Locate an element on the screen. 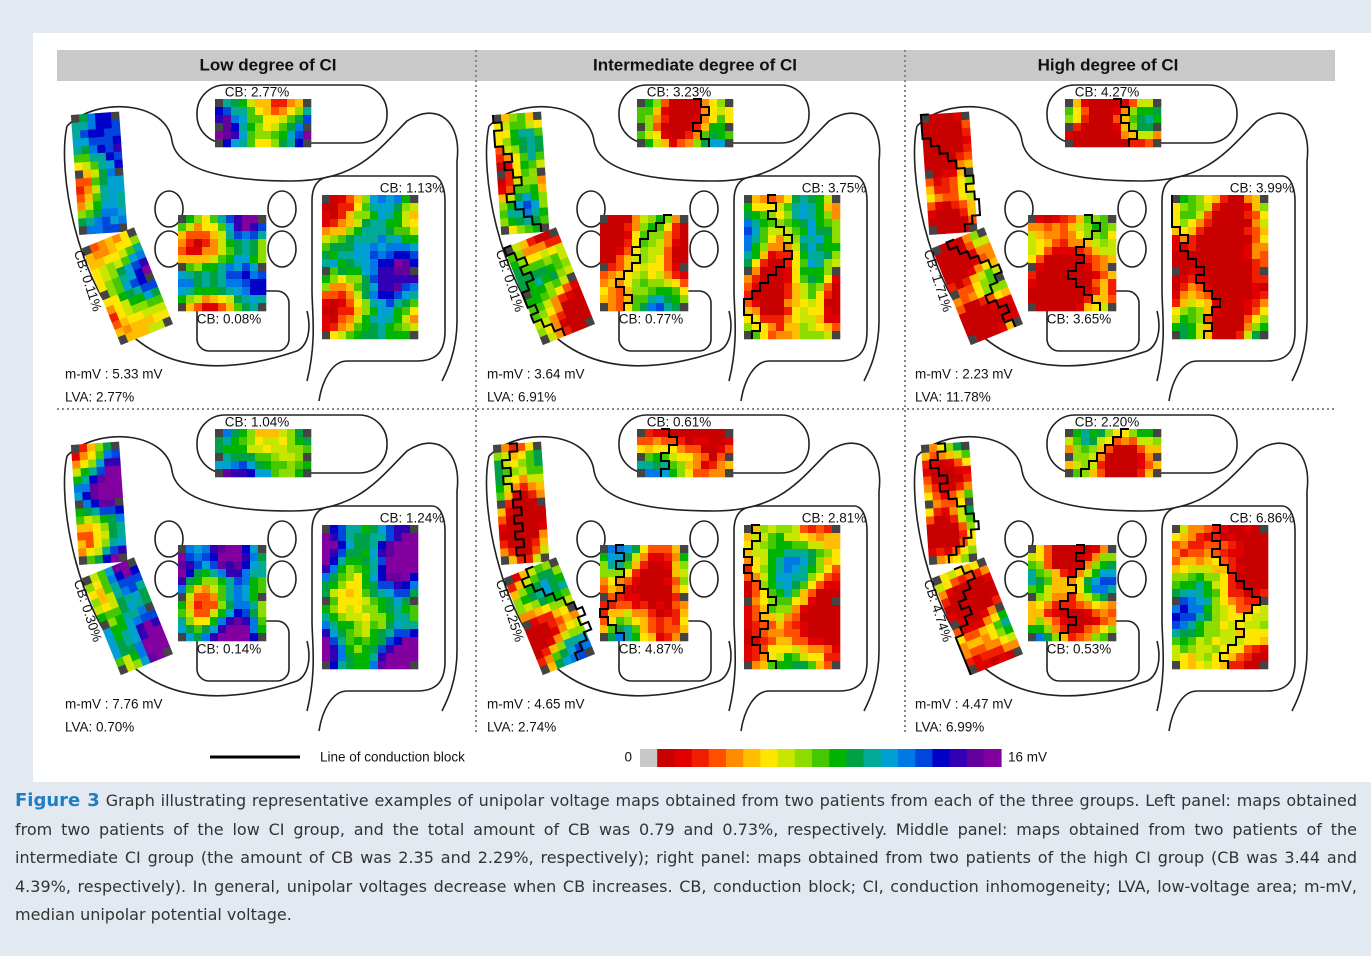 This screenshot has height=956, width=1371. lva-label: LVA: 6.99% is located at coordinates (949, 727).